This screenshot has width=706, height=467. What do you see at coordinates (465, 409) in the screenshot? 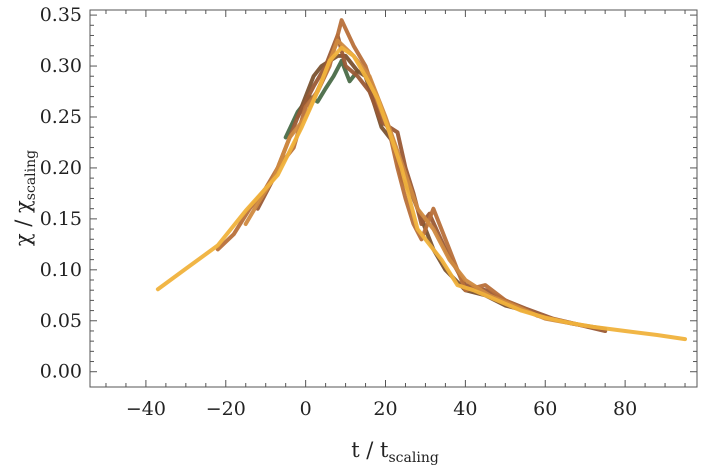
I see `x-tick-label: 40` at bounding box center [465, 409].